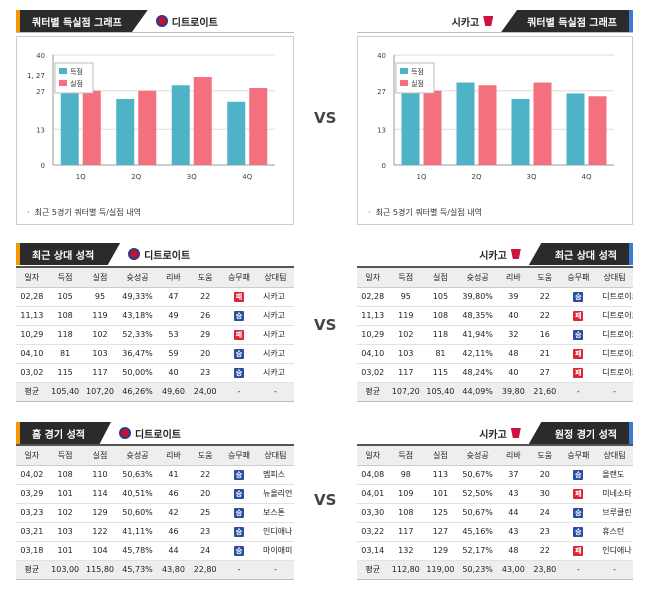  Describe the element at coordinates (100, 494) in the screenshot. I see `table-cell: 114` at that location.